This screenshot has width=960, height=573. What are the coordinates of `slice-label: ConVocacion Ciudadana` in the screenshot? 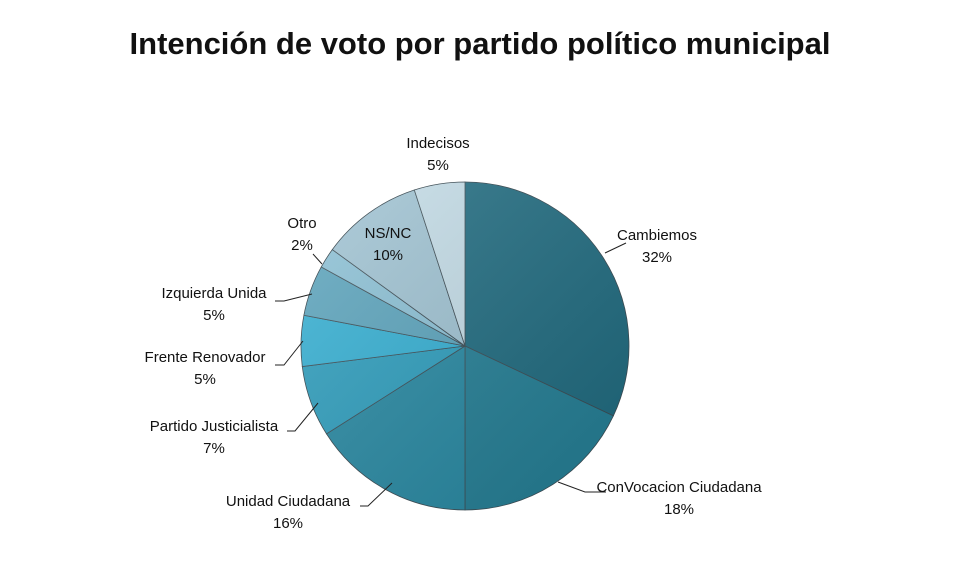 It's located at (679, 487).